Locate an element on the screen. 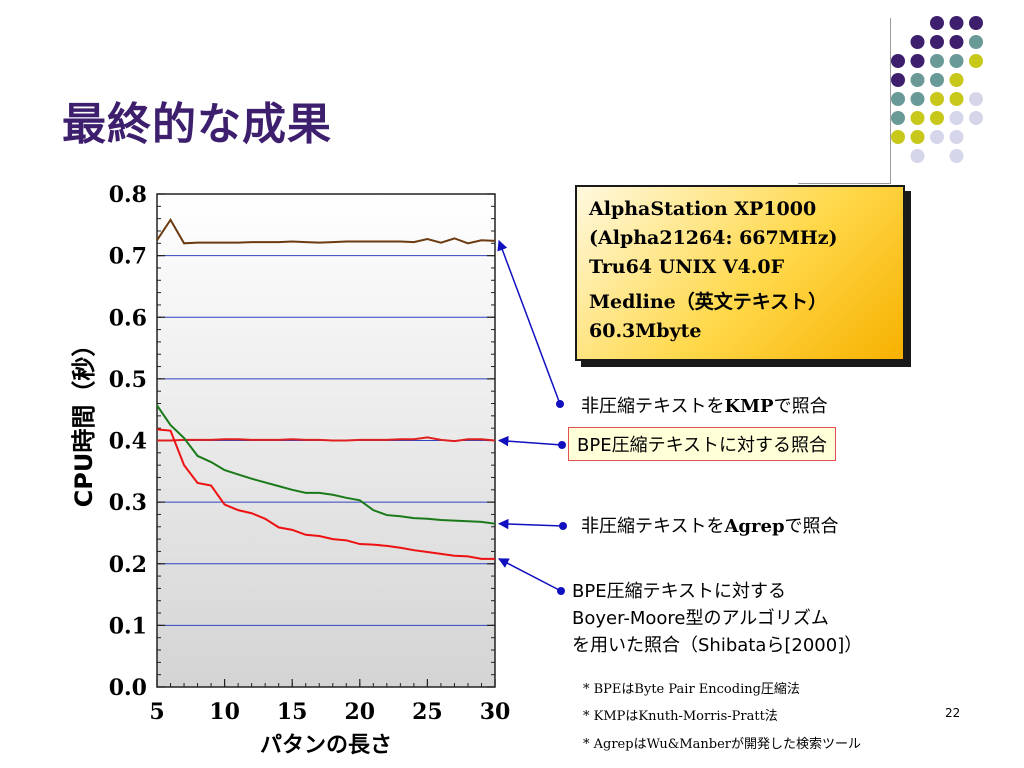 This screenshot has height=768, width=1024. label-kmp-bold: KMP is located at coordinates (749, 406).